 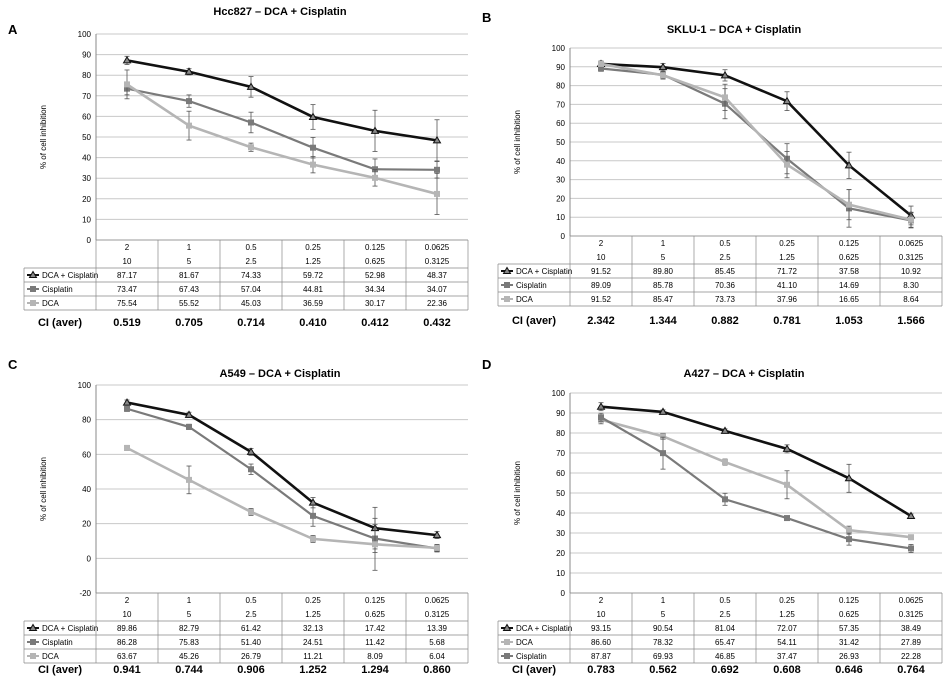 What do you see at coordinates (487, 364) in the screenshot?
I see `panel-letter: D` at bounding box center [487, 364].